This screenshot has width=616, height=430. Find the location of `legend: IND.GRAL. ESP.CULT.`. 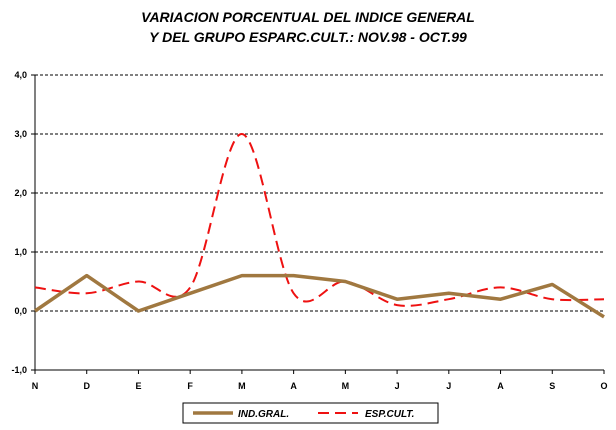

legend: IND.GRAL. ESP.CULT. is located at coordinates (310, 413).